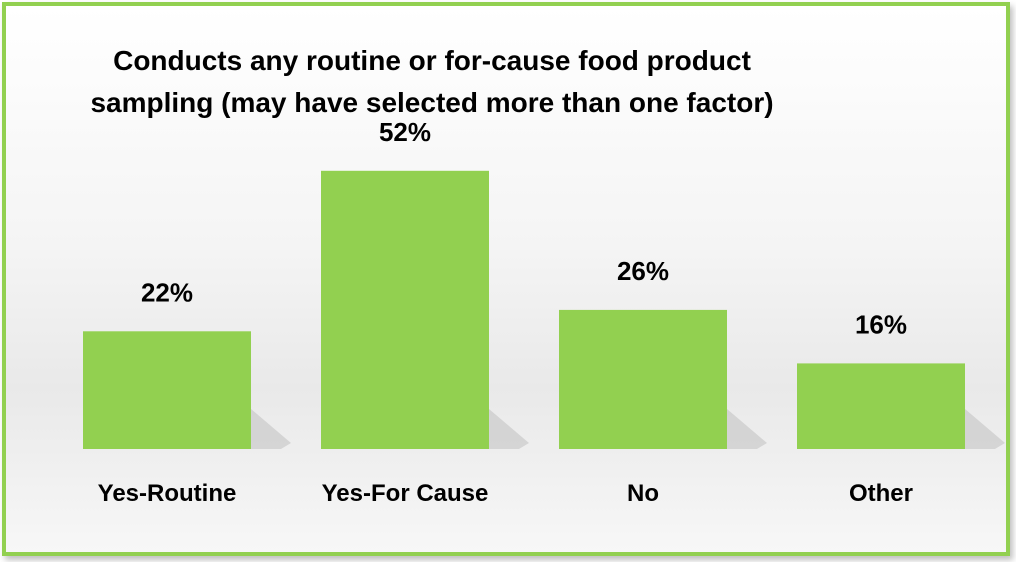 This screenshot has height=562, width=1016. I want to click on bar-shadow-no, so click(747, 429).